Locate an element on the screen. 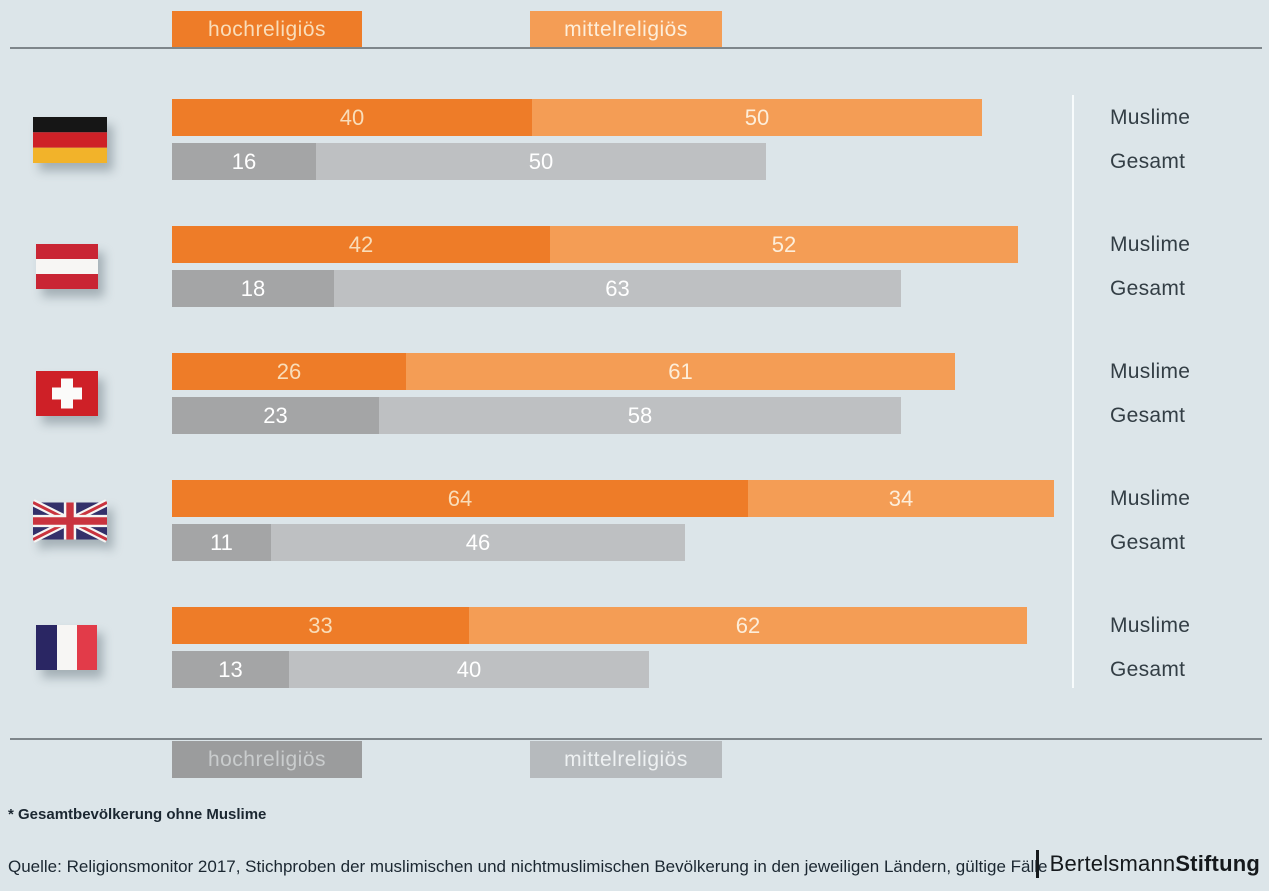  country-row-austria: 42 52 Muslime 18 63 Gesamt is located at coordinates (634, 266).